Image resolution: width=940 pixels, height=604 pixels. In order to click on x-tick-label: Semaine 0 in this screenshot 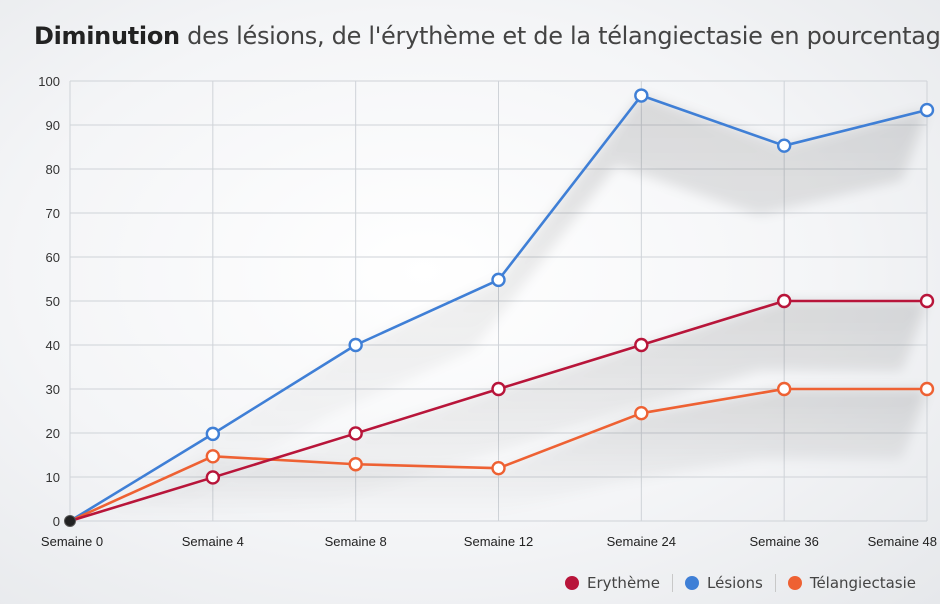, I will do `click(72, 541)`.